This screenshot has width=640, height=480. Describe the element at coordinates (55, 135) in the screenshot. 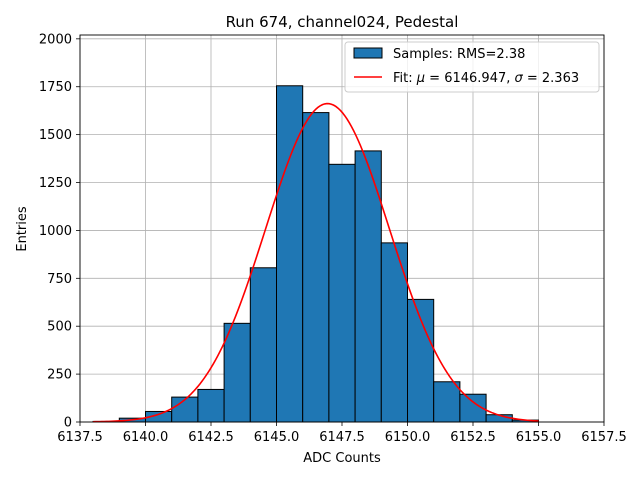

I see `y-tick-label-6: 1500` at that location.